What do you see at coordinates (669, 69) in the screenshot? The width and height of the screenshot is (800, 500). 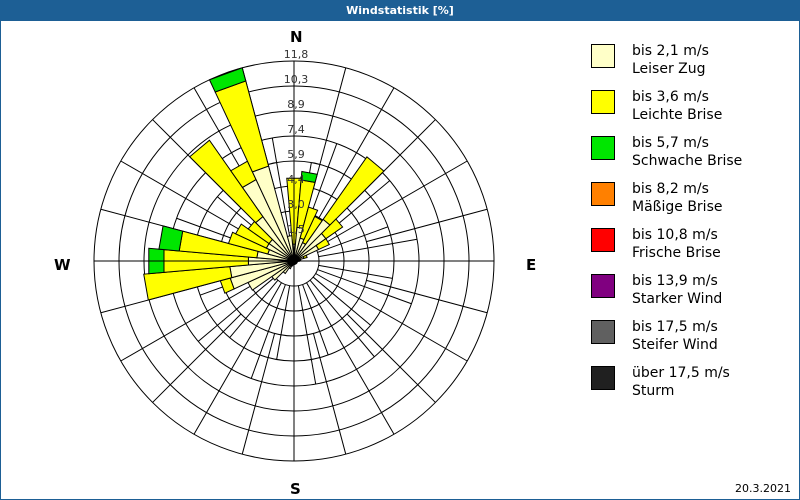 I see `legend-name: Leiser Zug` at bounding box center [669, 69].